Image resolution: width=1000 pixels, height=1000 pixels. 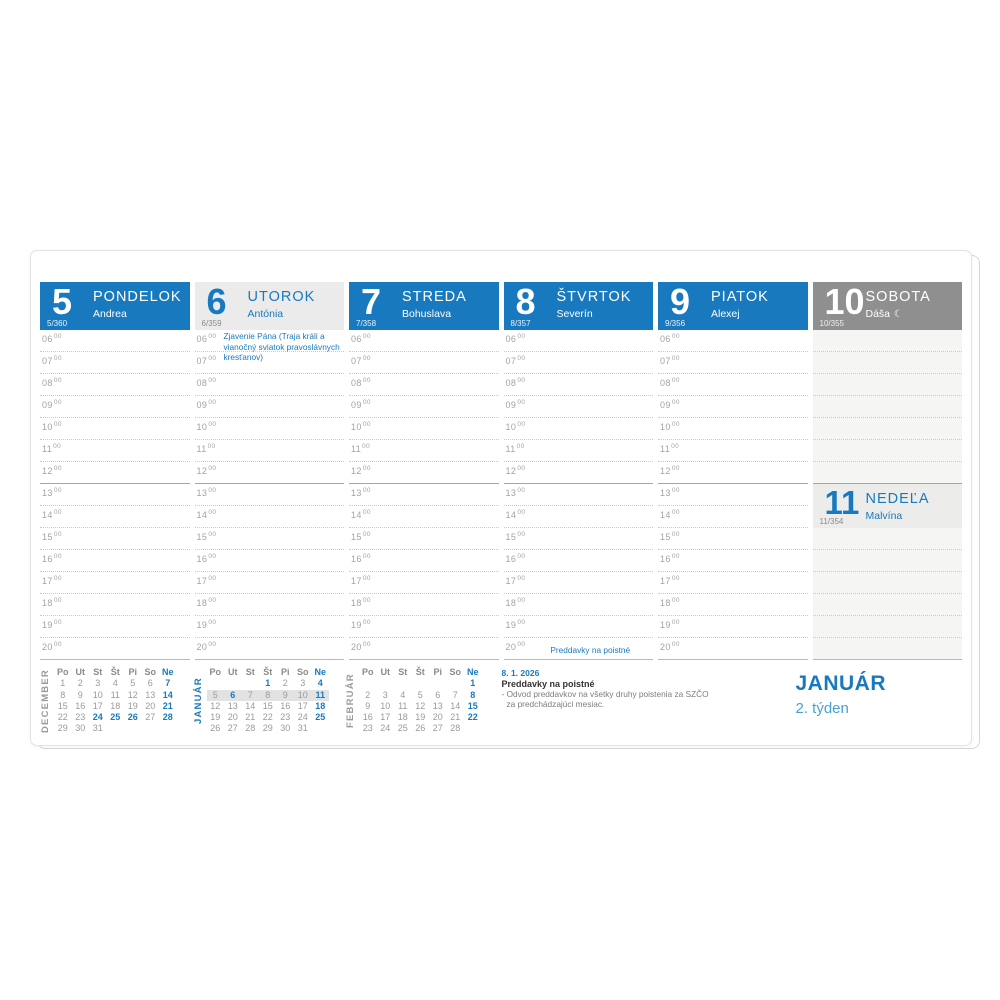 I want to click on day-meta: ŠTVRTOK Severín, so click(x=605, y=301).